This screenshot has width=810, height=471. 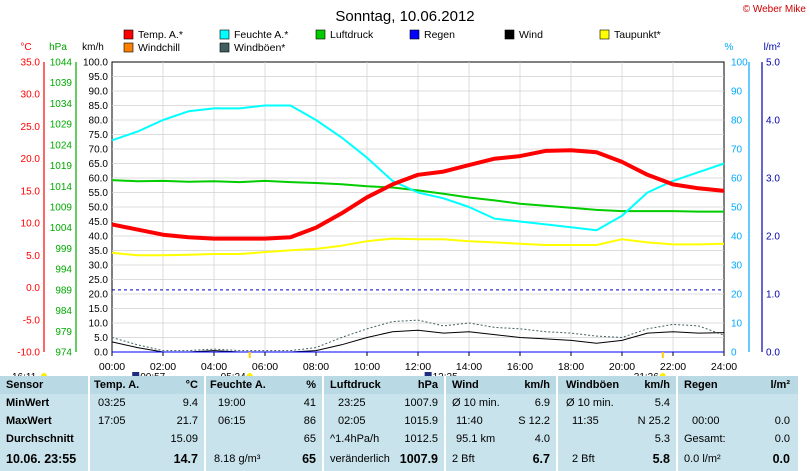 I want to click on pct-tick-label: 70, so click(x=737, y=150).